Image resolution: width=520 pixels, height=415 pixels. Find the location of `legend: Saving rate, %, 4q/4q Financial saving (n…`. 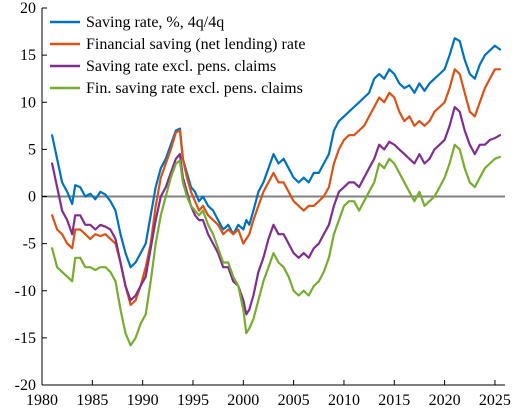

legend: Saving rate, %, 4q/4q Financial saving (n… is located at coordinates (177, 55).